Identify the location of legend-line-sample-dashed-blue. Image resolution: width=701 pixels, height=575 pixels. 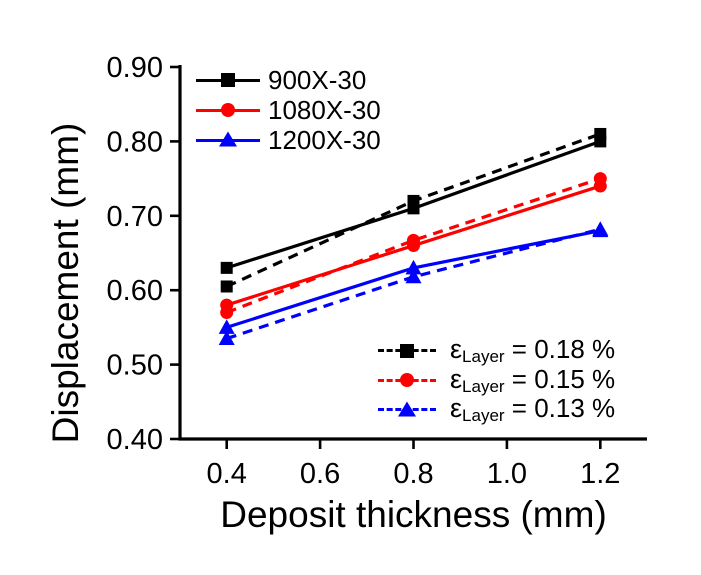
(407, 409).